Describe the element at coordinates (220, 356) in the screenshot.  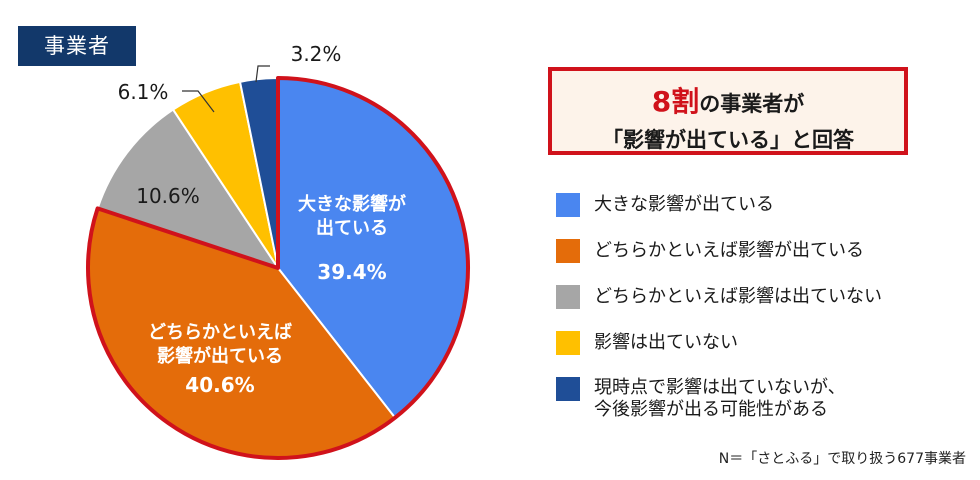
I see `slice-inner-label: 影響が出ている` at that location.